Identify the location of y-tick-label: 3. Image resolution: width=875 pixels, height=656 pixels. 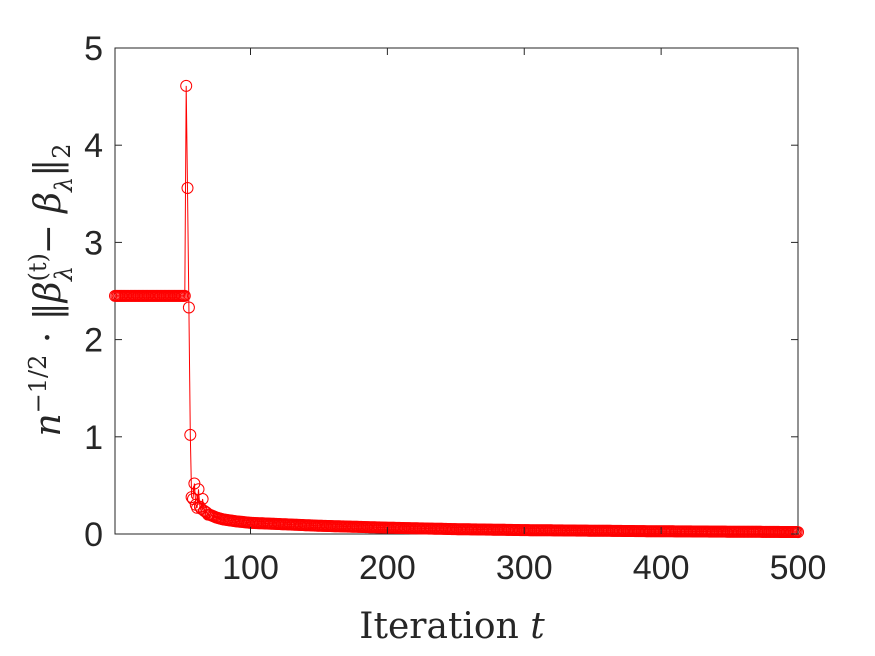
(93, 243).